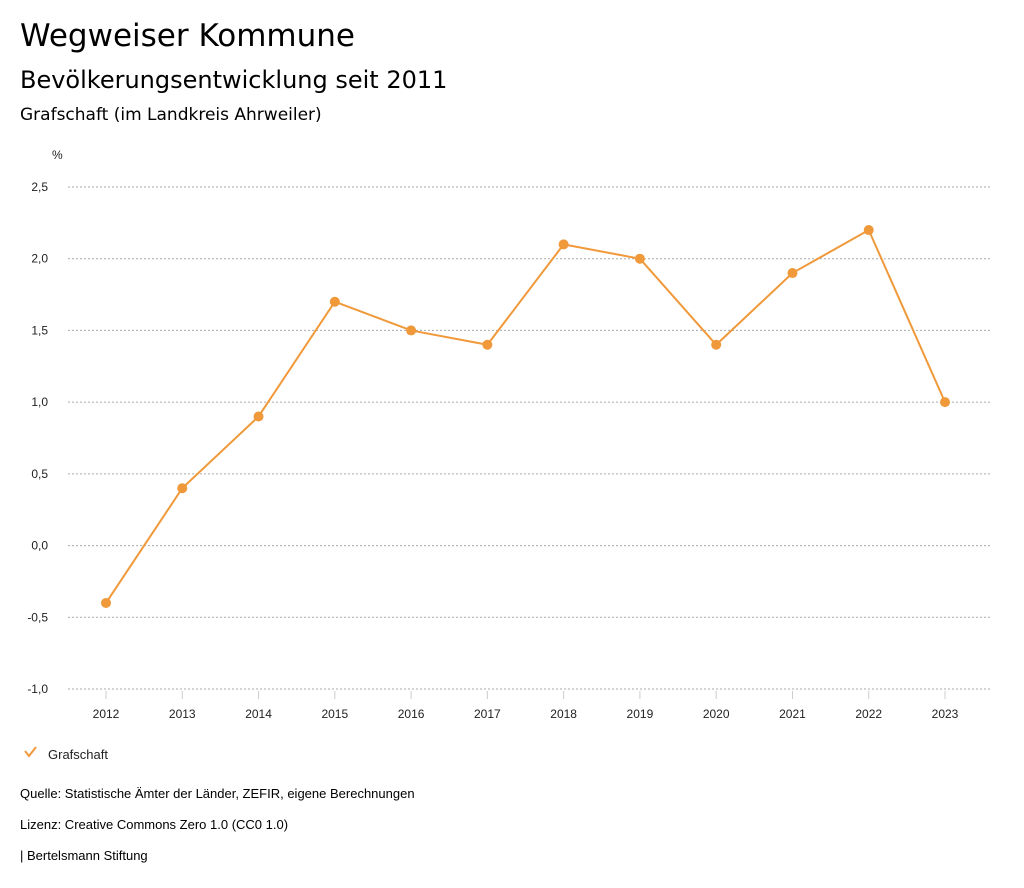 This screenshot has height=888, width=1024. I want to click on y-tick-label: 2,0, so click(39, 259).